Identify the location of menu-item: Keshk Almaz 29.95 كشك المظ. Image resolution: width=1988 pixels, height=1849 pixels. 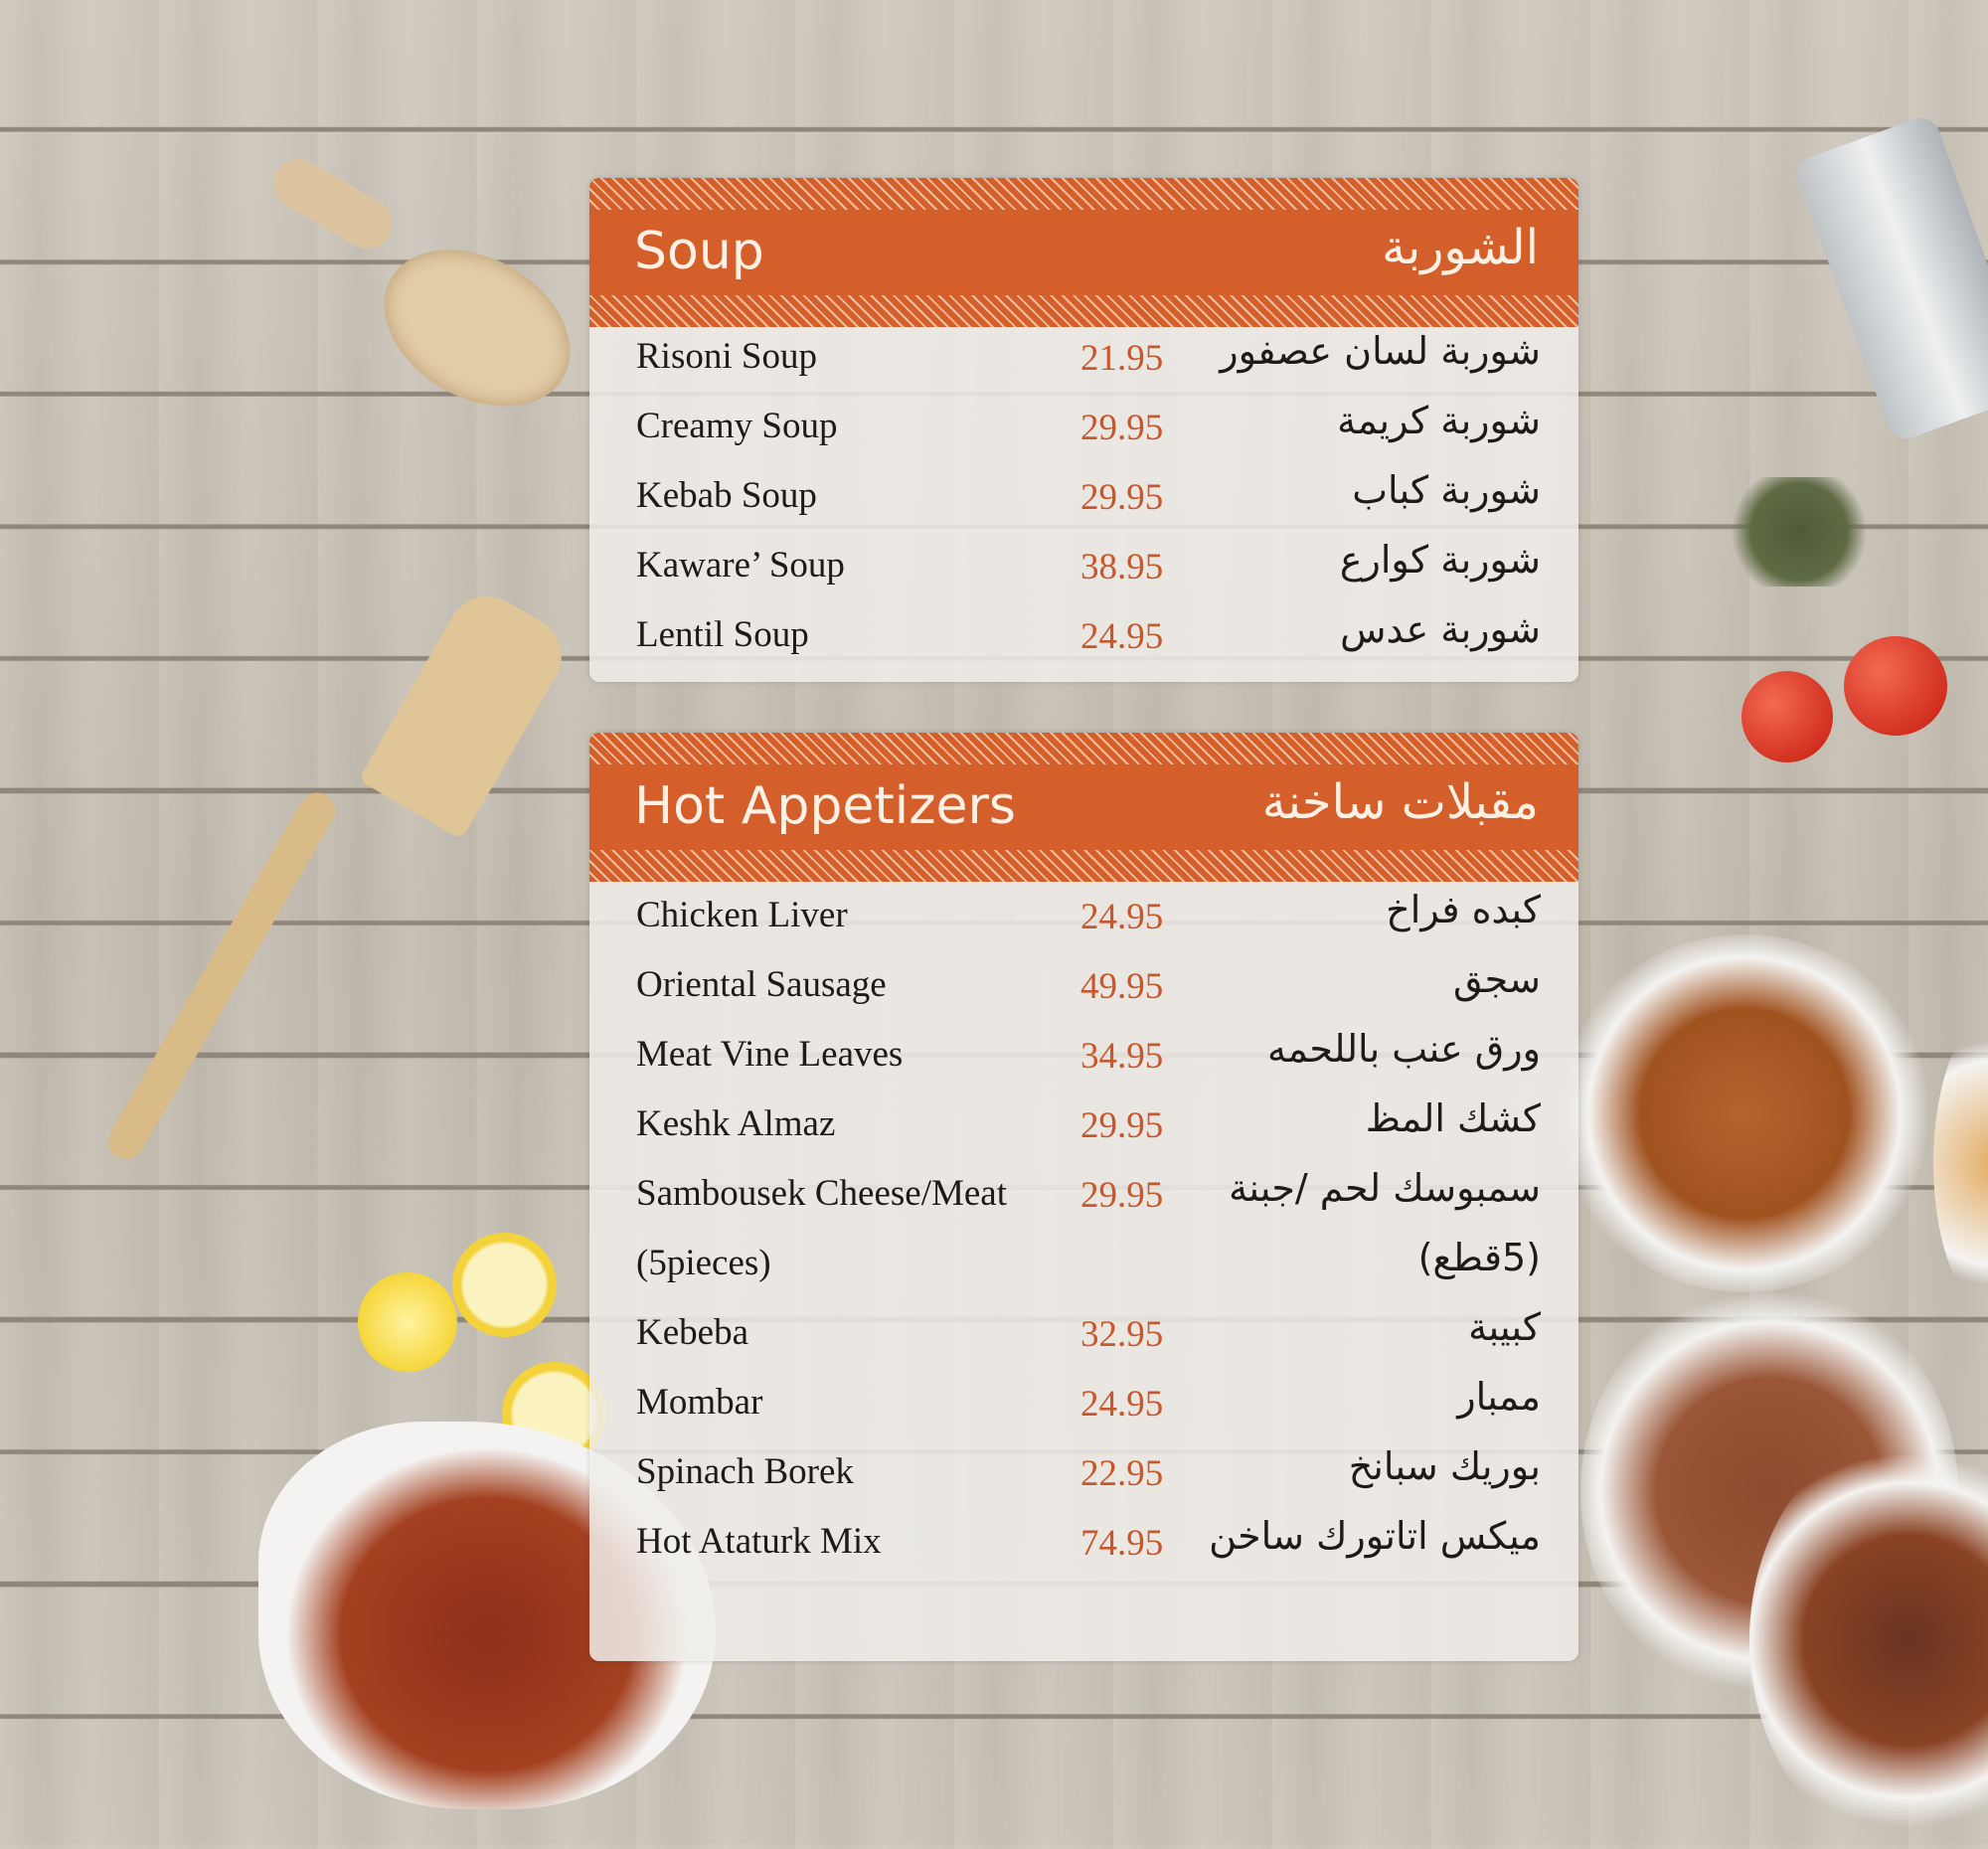
(1083, 1134).